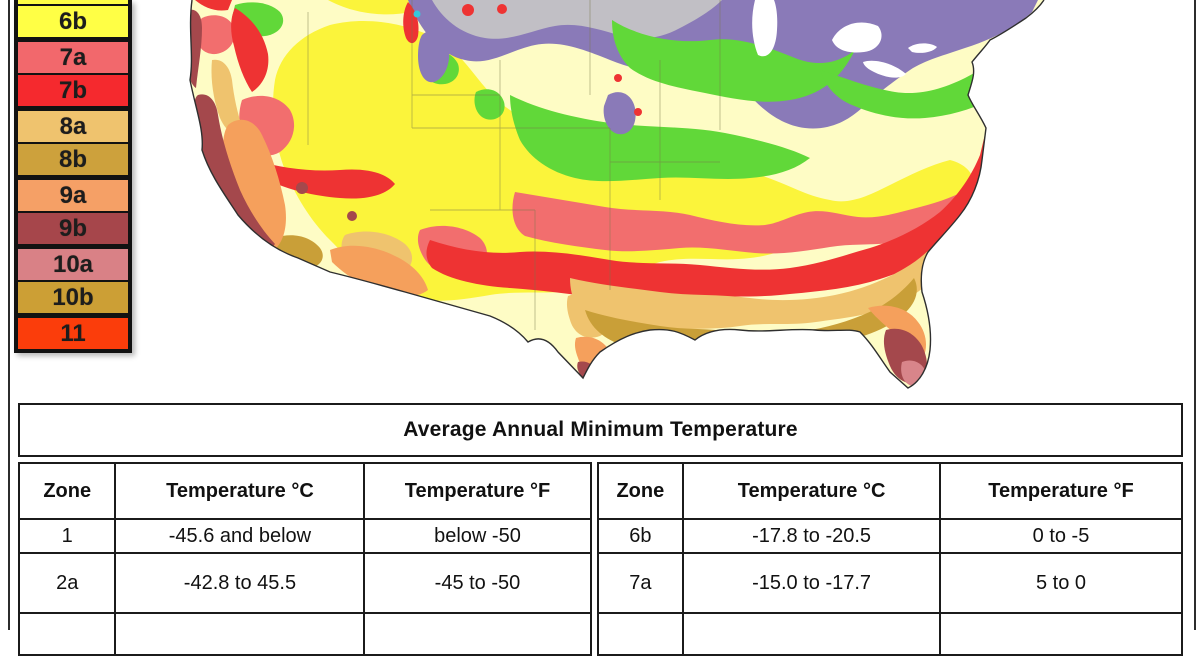 This screenshot has height=656, width=1200. Describe the element at coordinates (760, 281) in the screenshot. I see `map-region-tan-band` at that location.